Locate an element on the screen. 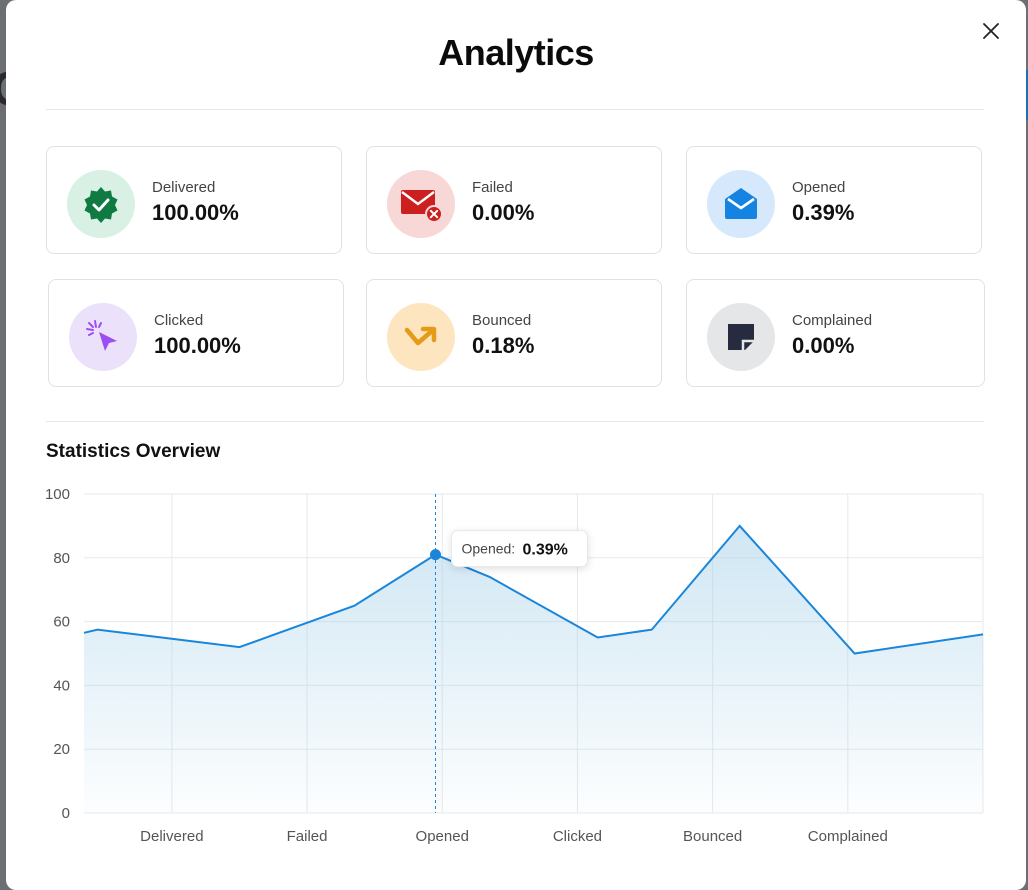 The width and height of the screenshot is (1028, 890). stat-card-complained: Complained 0.00% is located at coordinates (835, 333).